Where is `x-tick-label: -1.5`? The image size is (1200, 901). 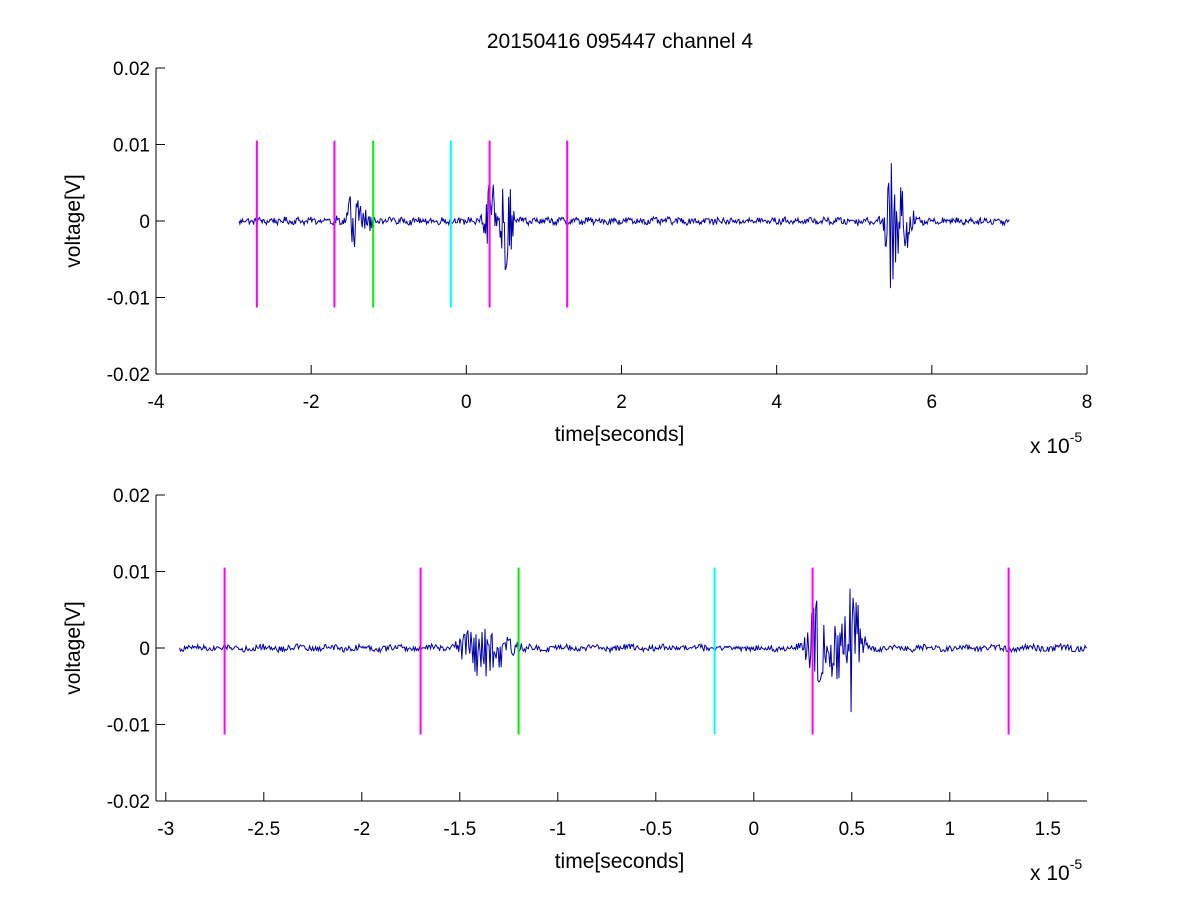
x-tick-label: -1.5 is located at coordinates (459, 829).